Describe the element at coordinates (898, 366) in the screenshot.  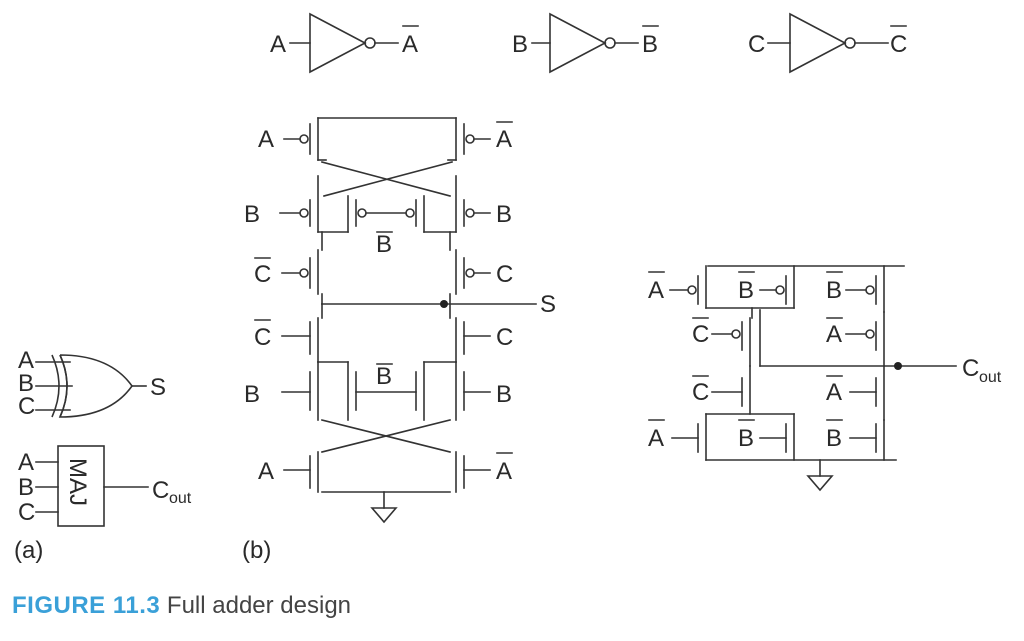
I see `carry-output-node` at that location.